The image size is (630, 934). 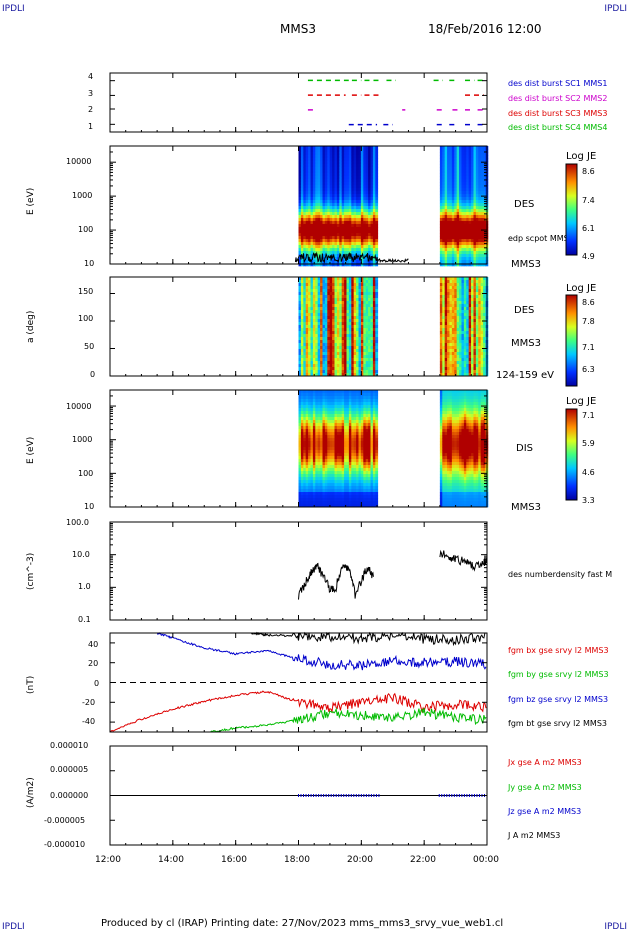 What do you see at coordinates (82, 439) in the screenshot?
I see `dis-energy-ytick: 1000` at bounding box center [82, 439].